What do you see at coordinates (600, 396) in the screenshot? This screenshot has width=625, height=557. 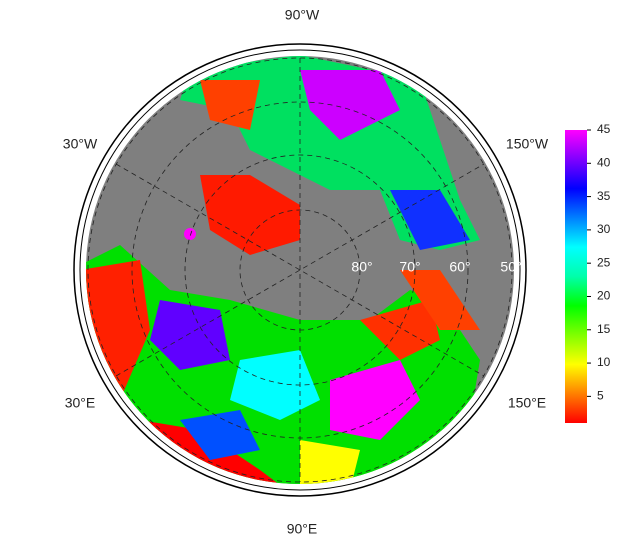 I see `colorbar-tick-label: 5` at bounding box center [600, 396].